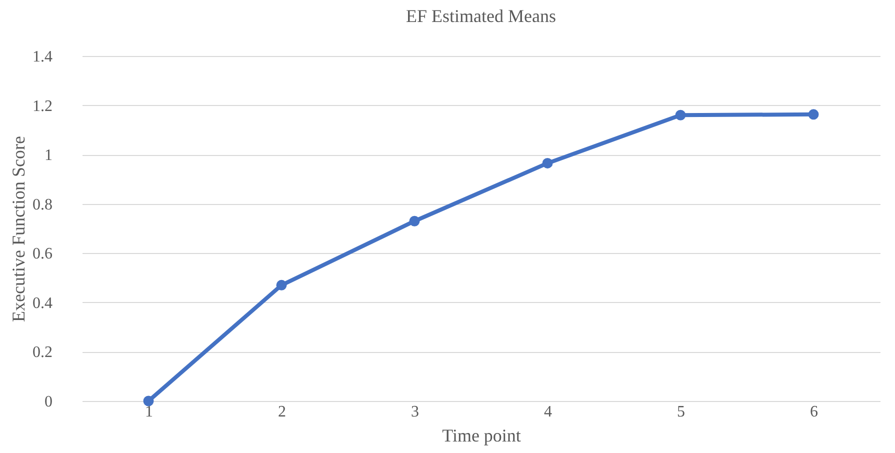 Image resolution: width=895 pixels, height=453 pixels. What do you see at coordinates (42, 57) in the screenshot?
I see `y-tick-label: 1.4` at bounding box center [42, 57].